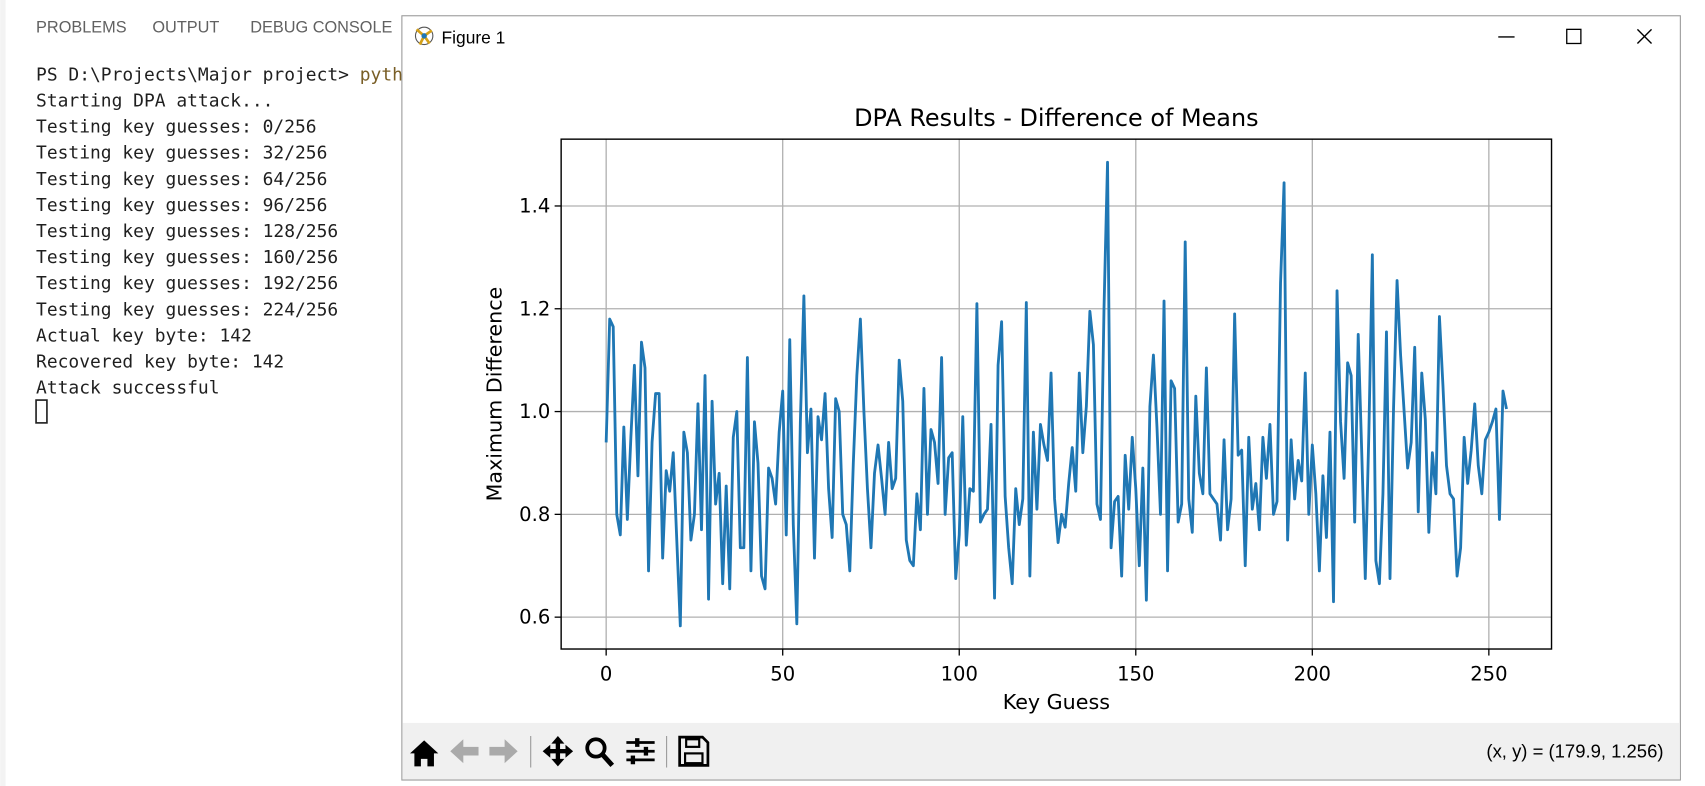  I want to click on maximize-button, so click(1574, 36).